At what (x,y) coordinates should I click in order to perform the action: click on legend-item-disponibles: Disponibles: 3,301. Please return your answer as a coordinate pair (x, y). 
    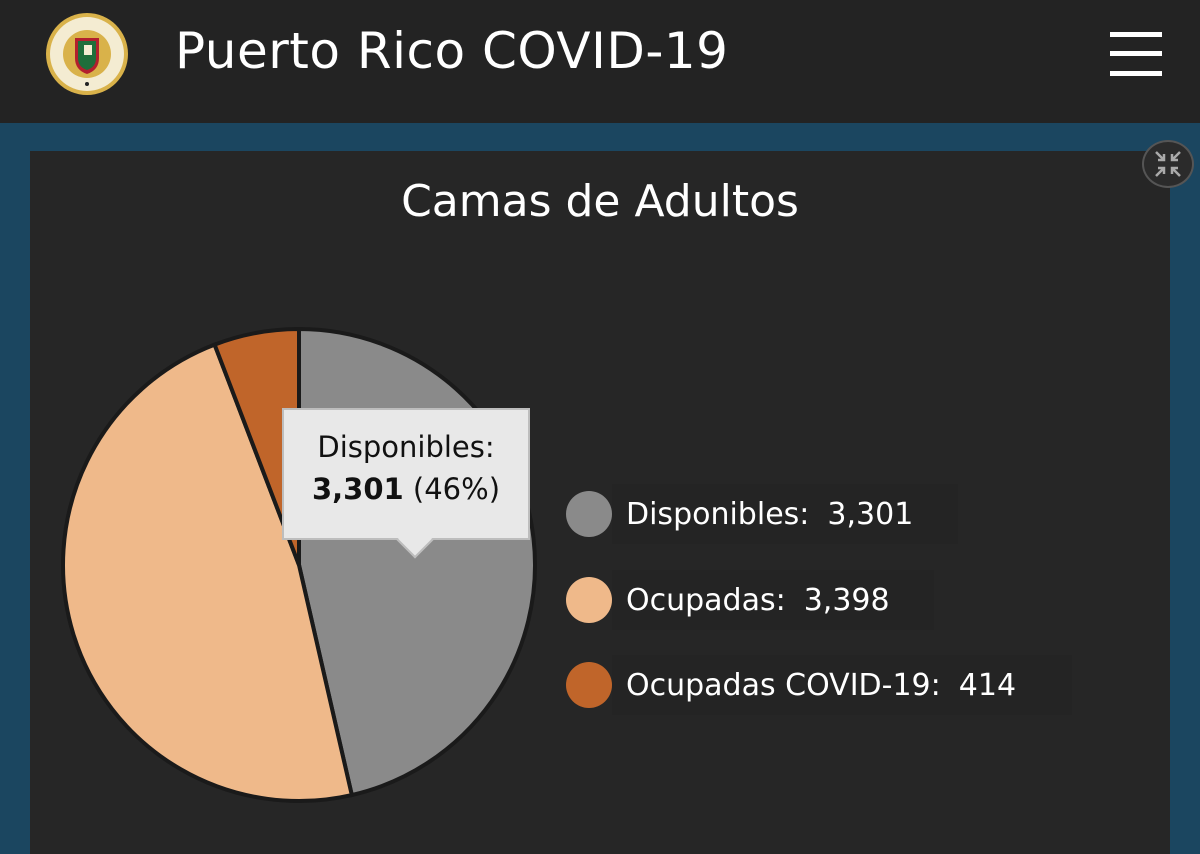
    Looking at the image, I should click on (739, 514).